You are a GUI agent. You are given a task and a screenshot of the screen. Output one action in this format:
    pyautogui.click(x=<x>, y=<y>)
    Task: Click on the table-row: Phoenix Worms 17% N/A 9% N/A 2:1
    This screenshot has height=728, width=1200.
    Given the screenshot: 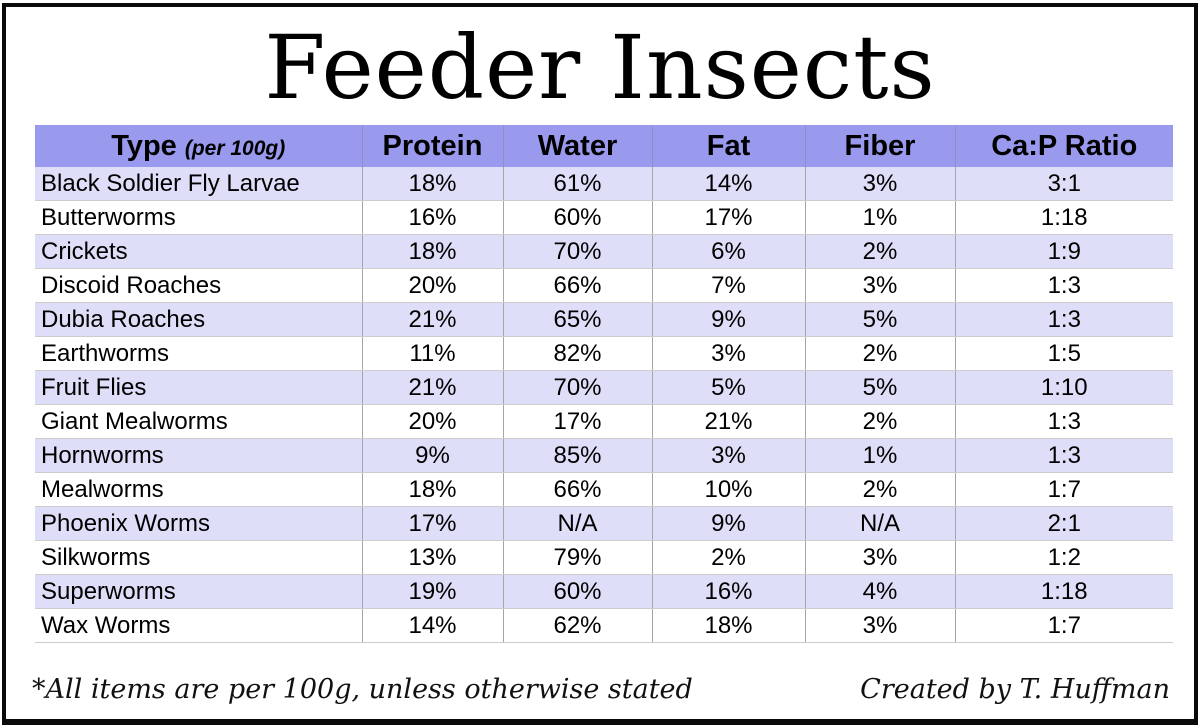 What is the action you would take?
    pyautogui.click(x=604, y=523)
    